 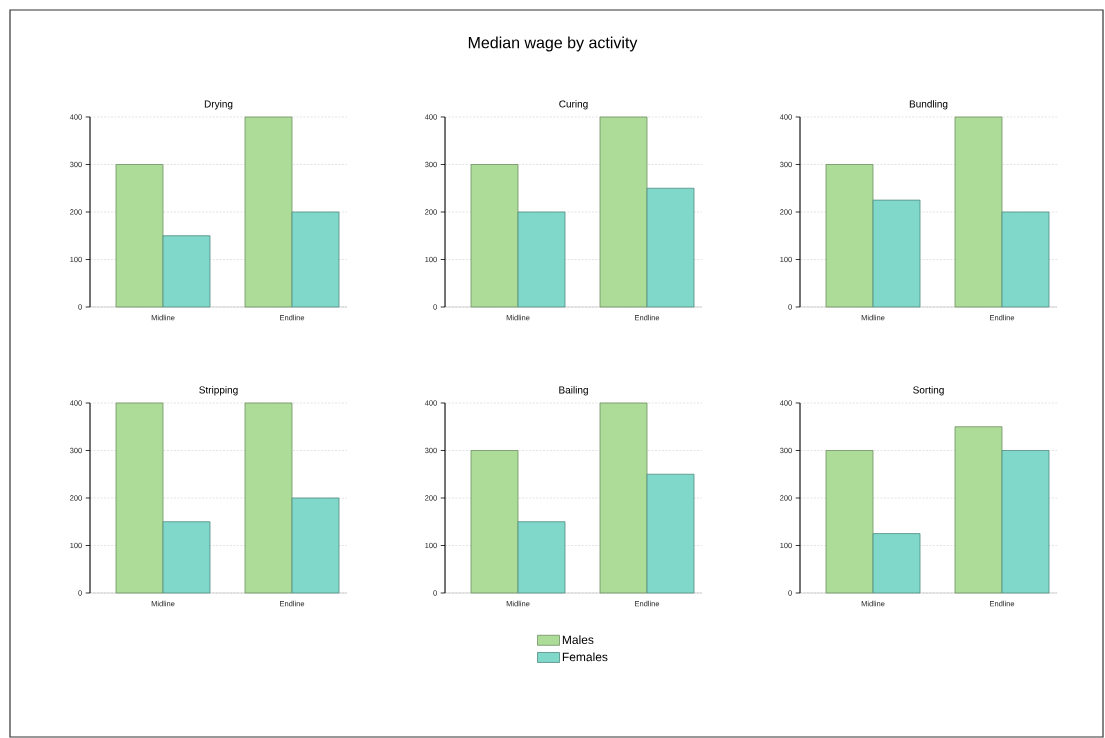 I want to click on chart-title: Bundling, so click(x=928, y=105).